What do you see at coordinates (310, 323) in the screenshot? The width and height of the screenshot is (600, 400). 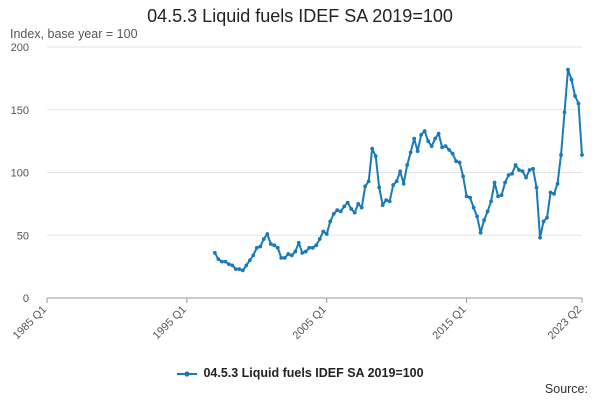 I see `x-tick-label: 2005 Q1` at bounding box center [310, 323].